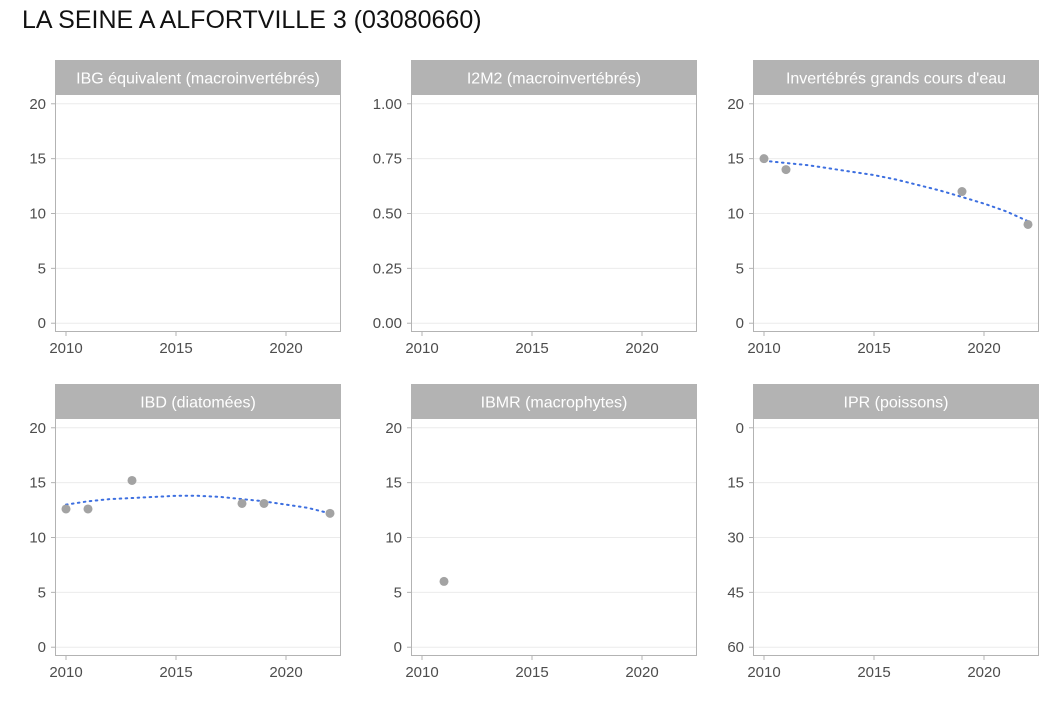 This screenshot has height=708, width=1062. Describe the element at coordinates (387, 159) in the screenshot. I see `y-tick-label: 0.75` at that location.